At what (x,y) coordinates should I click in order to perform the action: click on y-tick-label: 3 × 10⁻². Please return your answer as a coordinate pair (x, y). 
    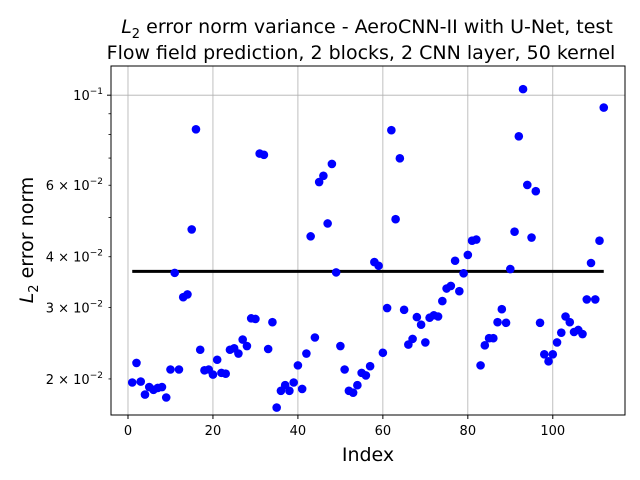
    Looking at the image, I should click on (74, 307).